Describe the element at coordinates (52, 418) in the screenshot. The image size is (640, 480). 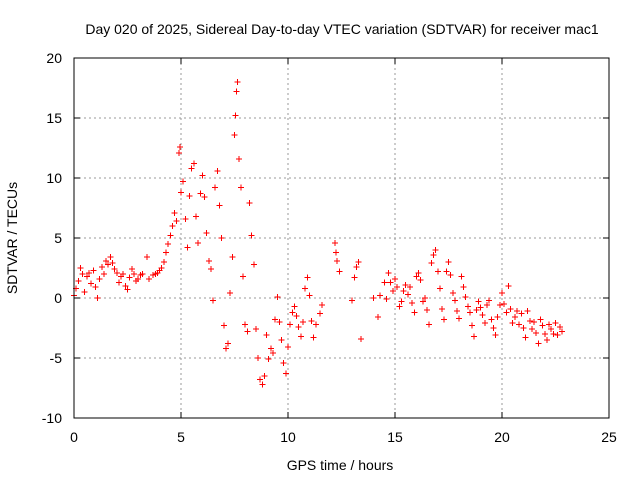
I see `y-tick-label: -10` at that location.